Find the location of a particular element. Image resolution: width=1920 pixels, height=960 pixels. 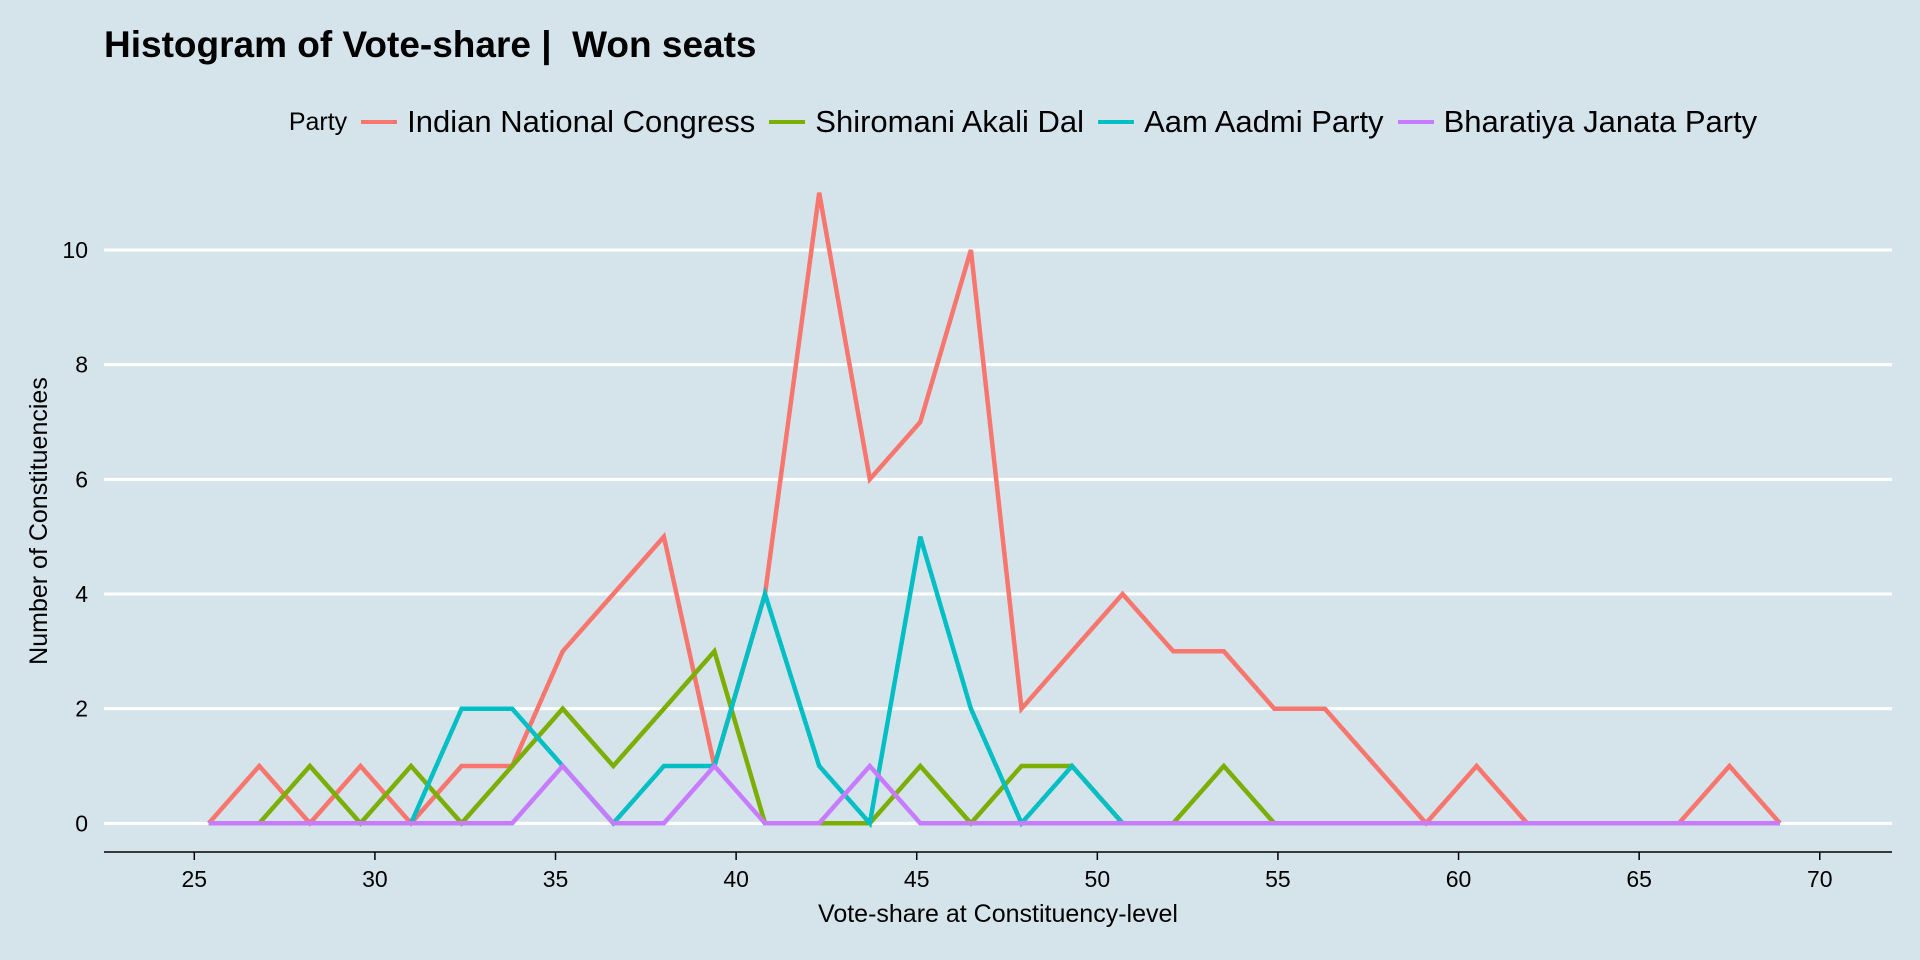

legend-label-inc: Indian National Congress is located at coordinates (581, 121).